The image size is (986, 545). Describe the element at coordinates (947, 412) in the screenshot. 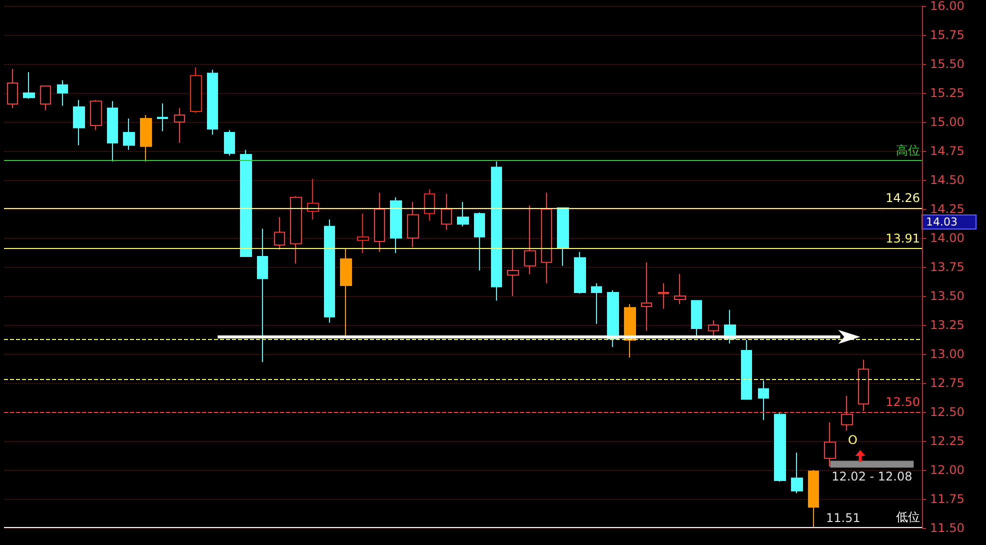

I see `y-tick-label: 12.50` at that location.